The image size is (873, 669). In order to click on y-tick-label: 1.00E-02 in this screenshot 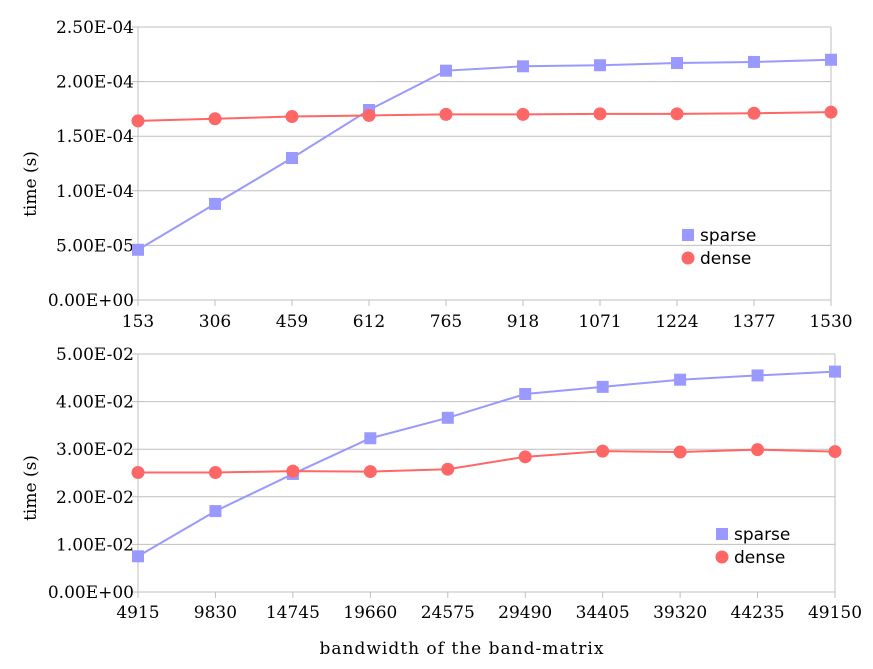, I will do `click(95, 545)`.